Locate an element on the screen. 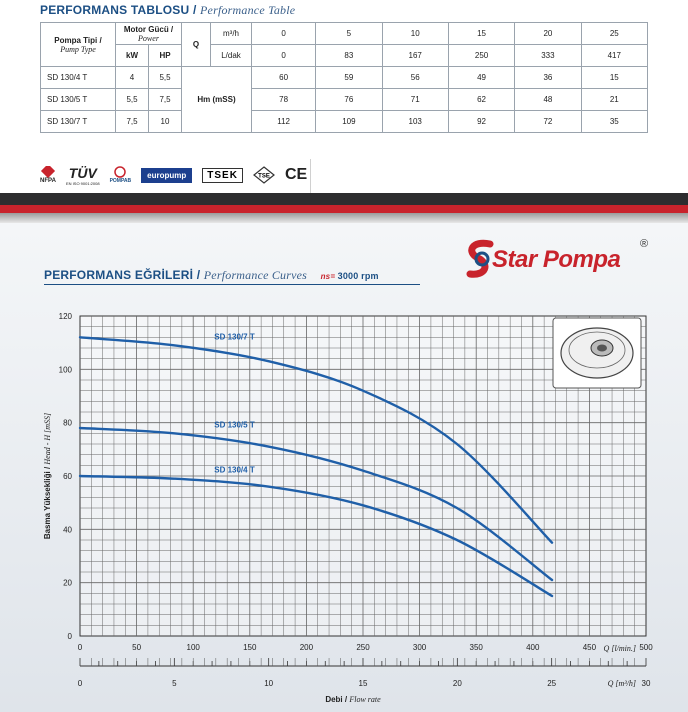  y-axis-title-tr: Basma Yüksekliği / is located at coordinates (47, 502).